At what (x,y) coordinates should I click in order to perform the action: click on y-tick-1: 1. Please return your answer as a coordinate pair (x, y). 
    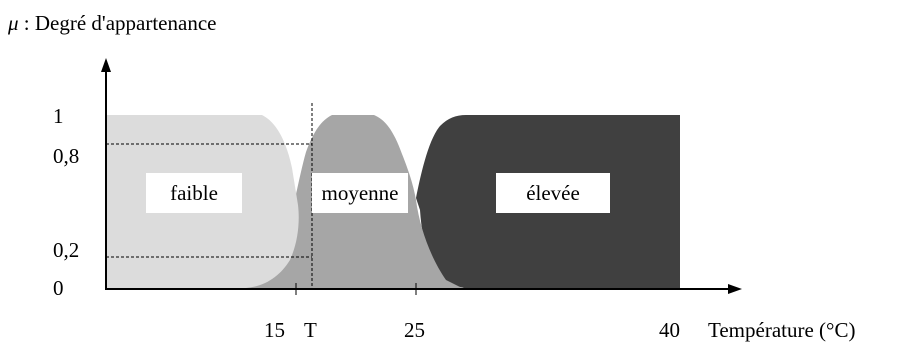
    Looking at the image, I should click on (58, 116).